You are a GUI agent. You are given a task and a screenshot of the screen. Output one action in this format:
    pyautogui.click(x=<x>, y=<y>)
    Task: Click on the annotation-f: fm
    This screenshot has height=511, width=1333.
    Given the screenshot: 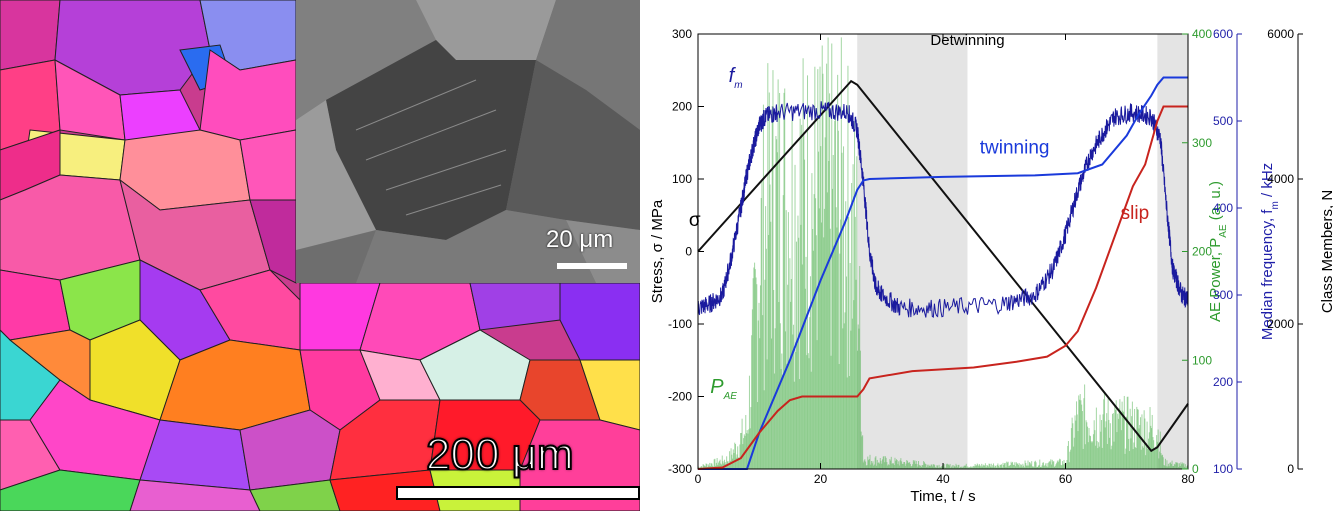 What is the action you would take?
    pyautogui.click(x=736, y=78)
    